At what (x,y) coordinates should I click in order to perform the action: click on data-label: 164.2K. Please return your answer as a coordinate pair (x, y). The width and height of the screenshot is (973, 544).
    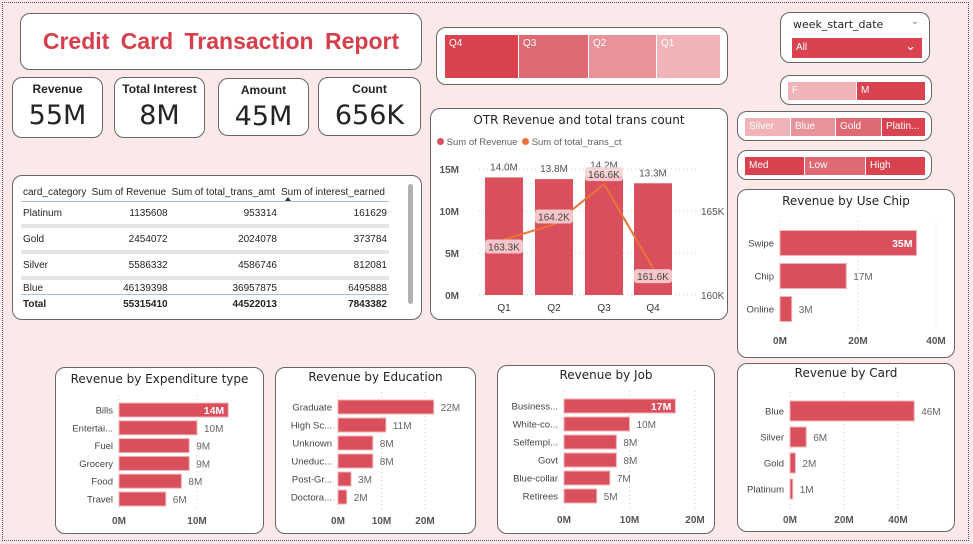
    Looking at the image, I should click on (554, 217).